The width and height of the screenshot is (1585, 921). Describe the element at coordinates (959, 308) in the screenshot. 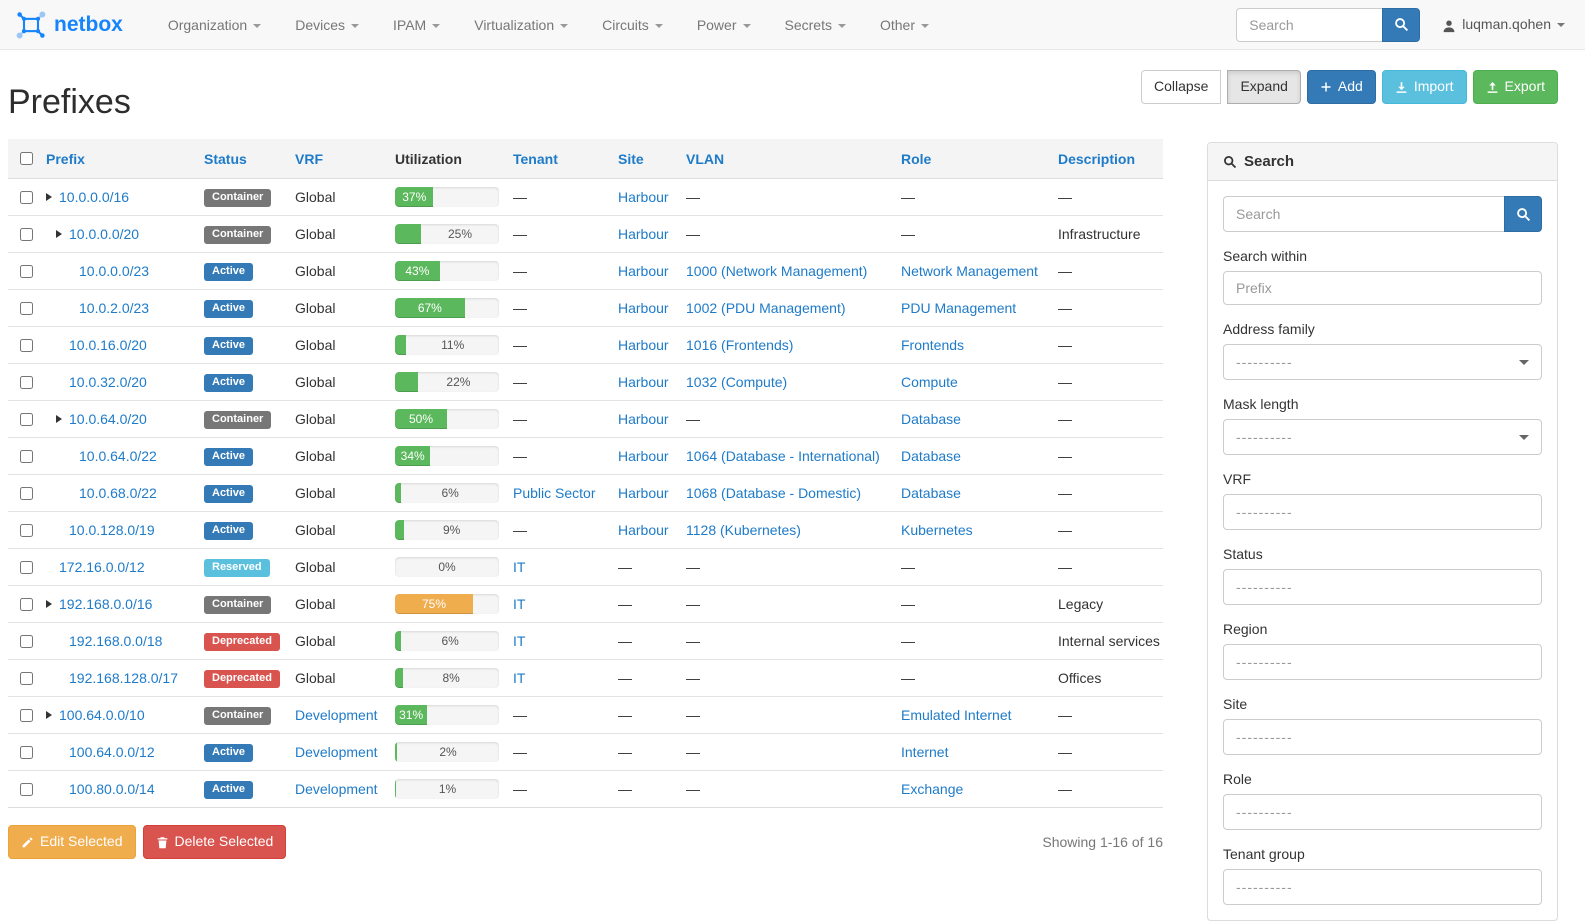

I see `role-link: PDU Management` at that location.